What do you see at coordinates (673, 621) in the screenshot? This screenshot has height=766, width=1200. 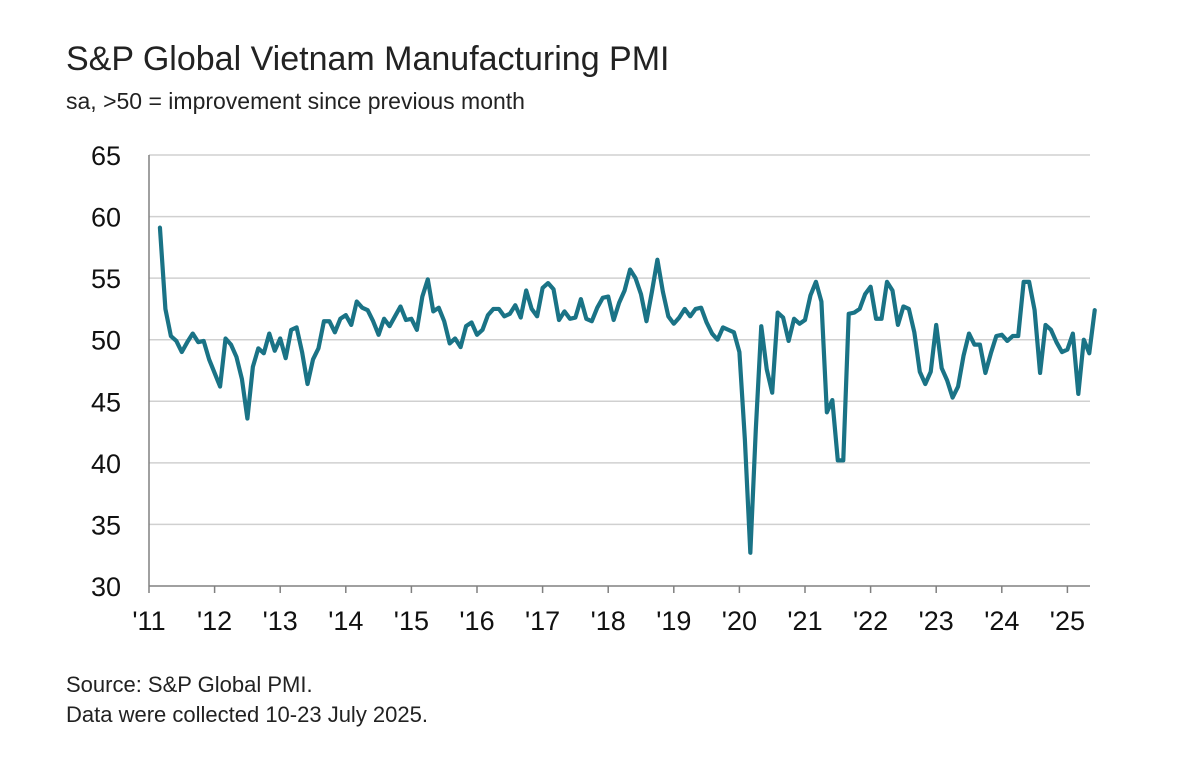 I see `x-tick-label: '19` at bounding box center [673, 621].